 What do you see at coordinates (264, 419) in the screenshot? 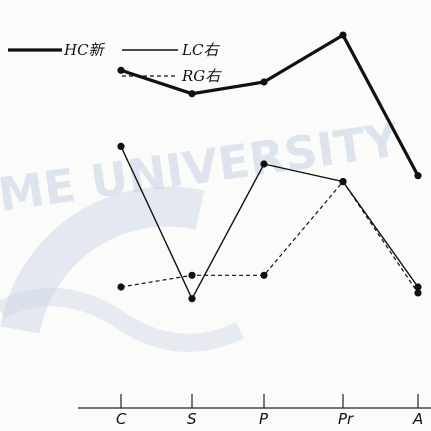
I see `x-tick-label-p: P` at bounding box center [264, 419].